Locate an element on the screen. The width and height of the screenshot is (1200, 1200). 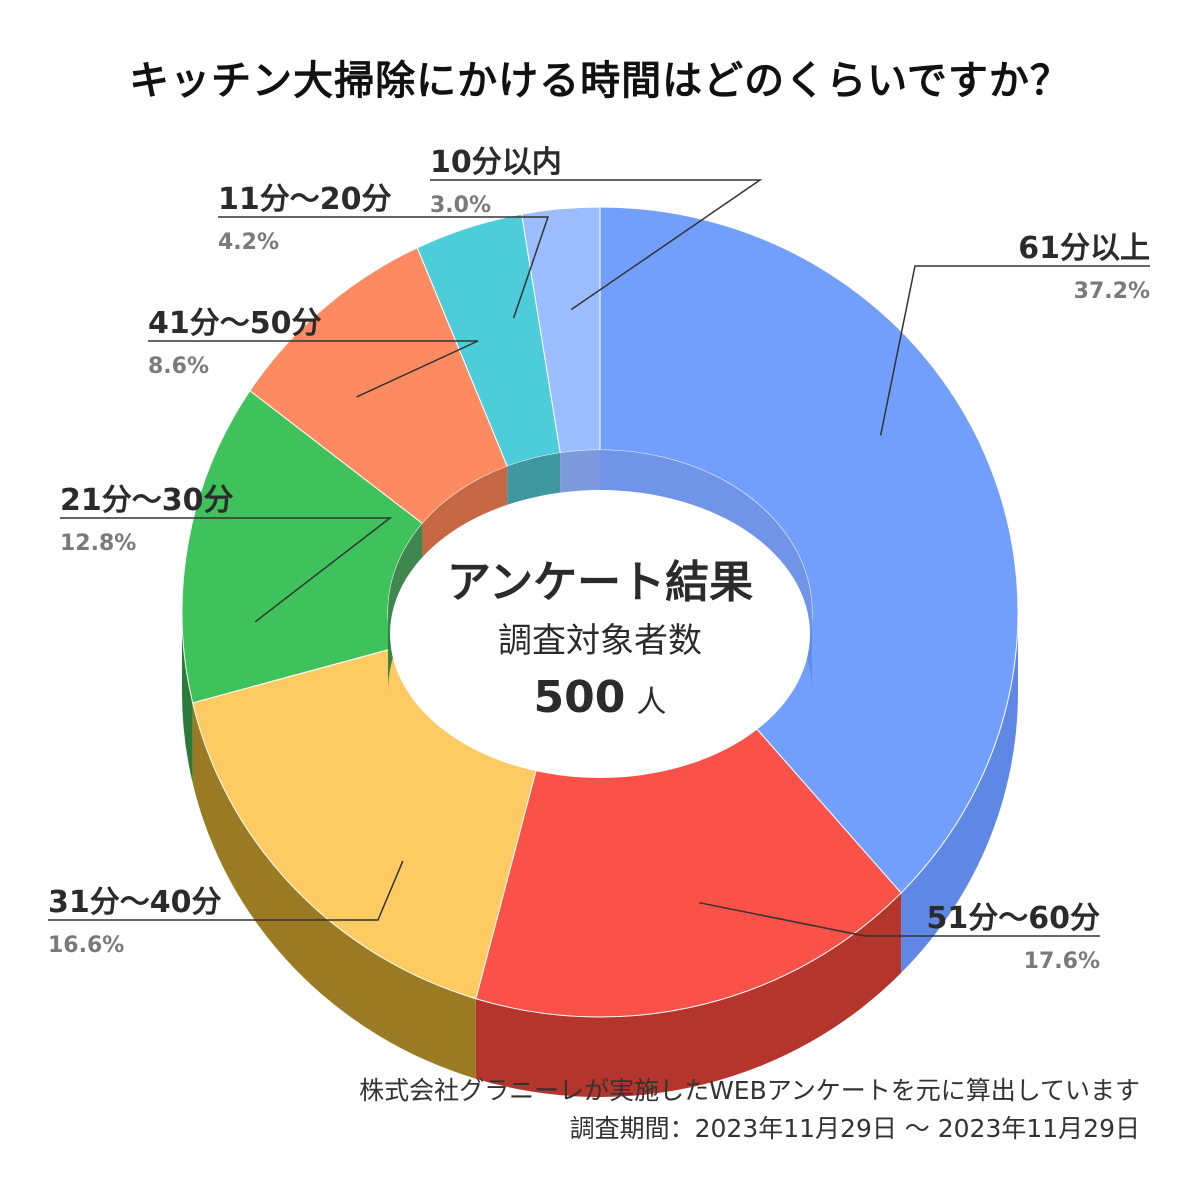
slice-2-side is located at coordinates (334, 890).